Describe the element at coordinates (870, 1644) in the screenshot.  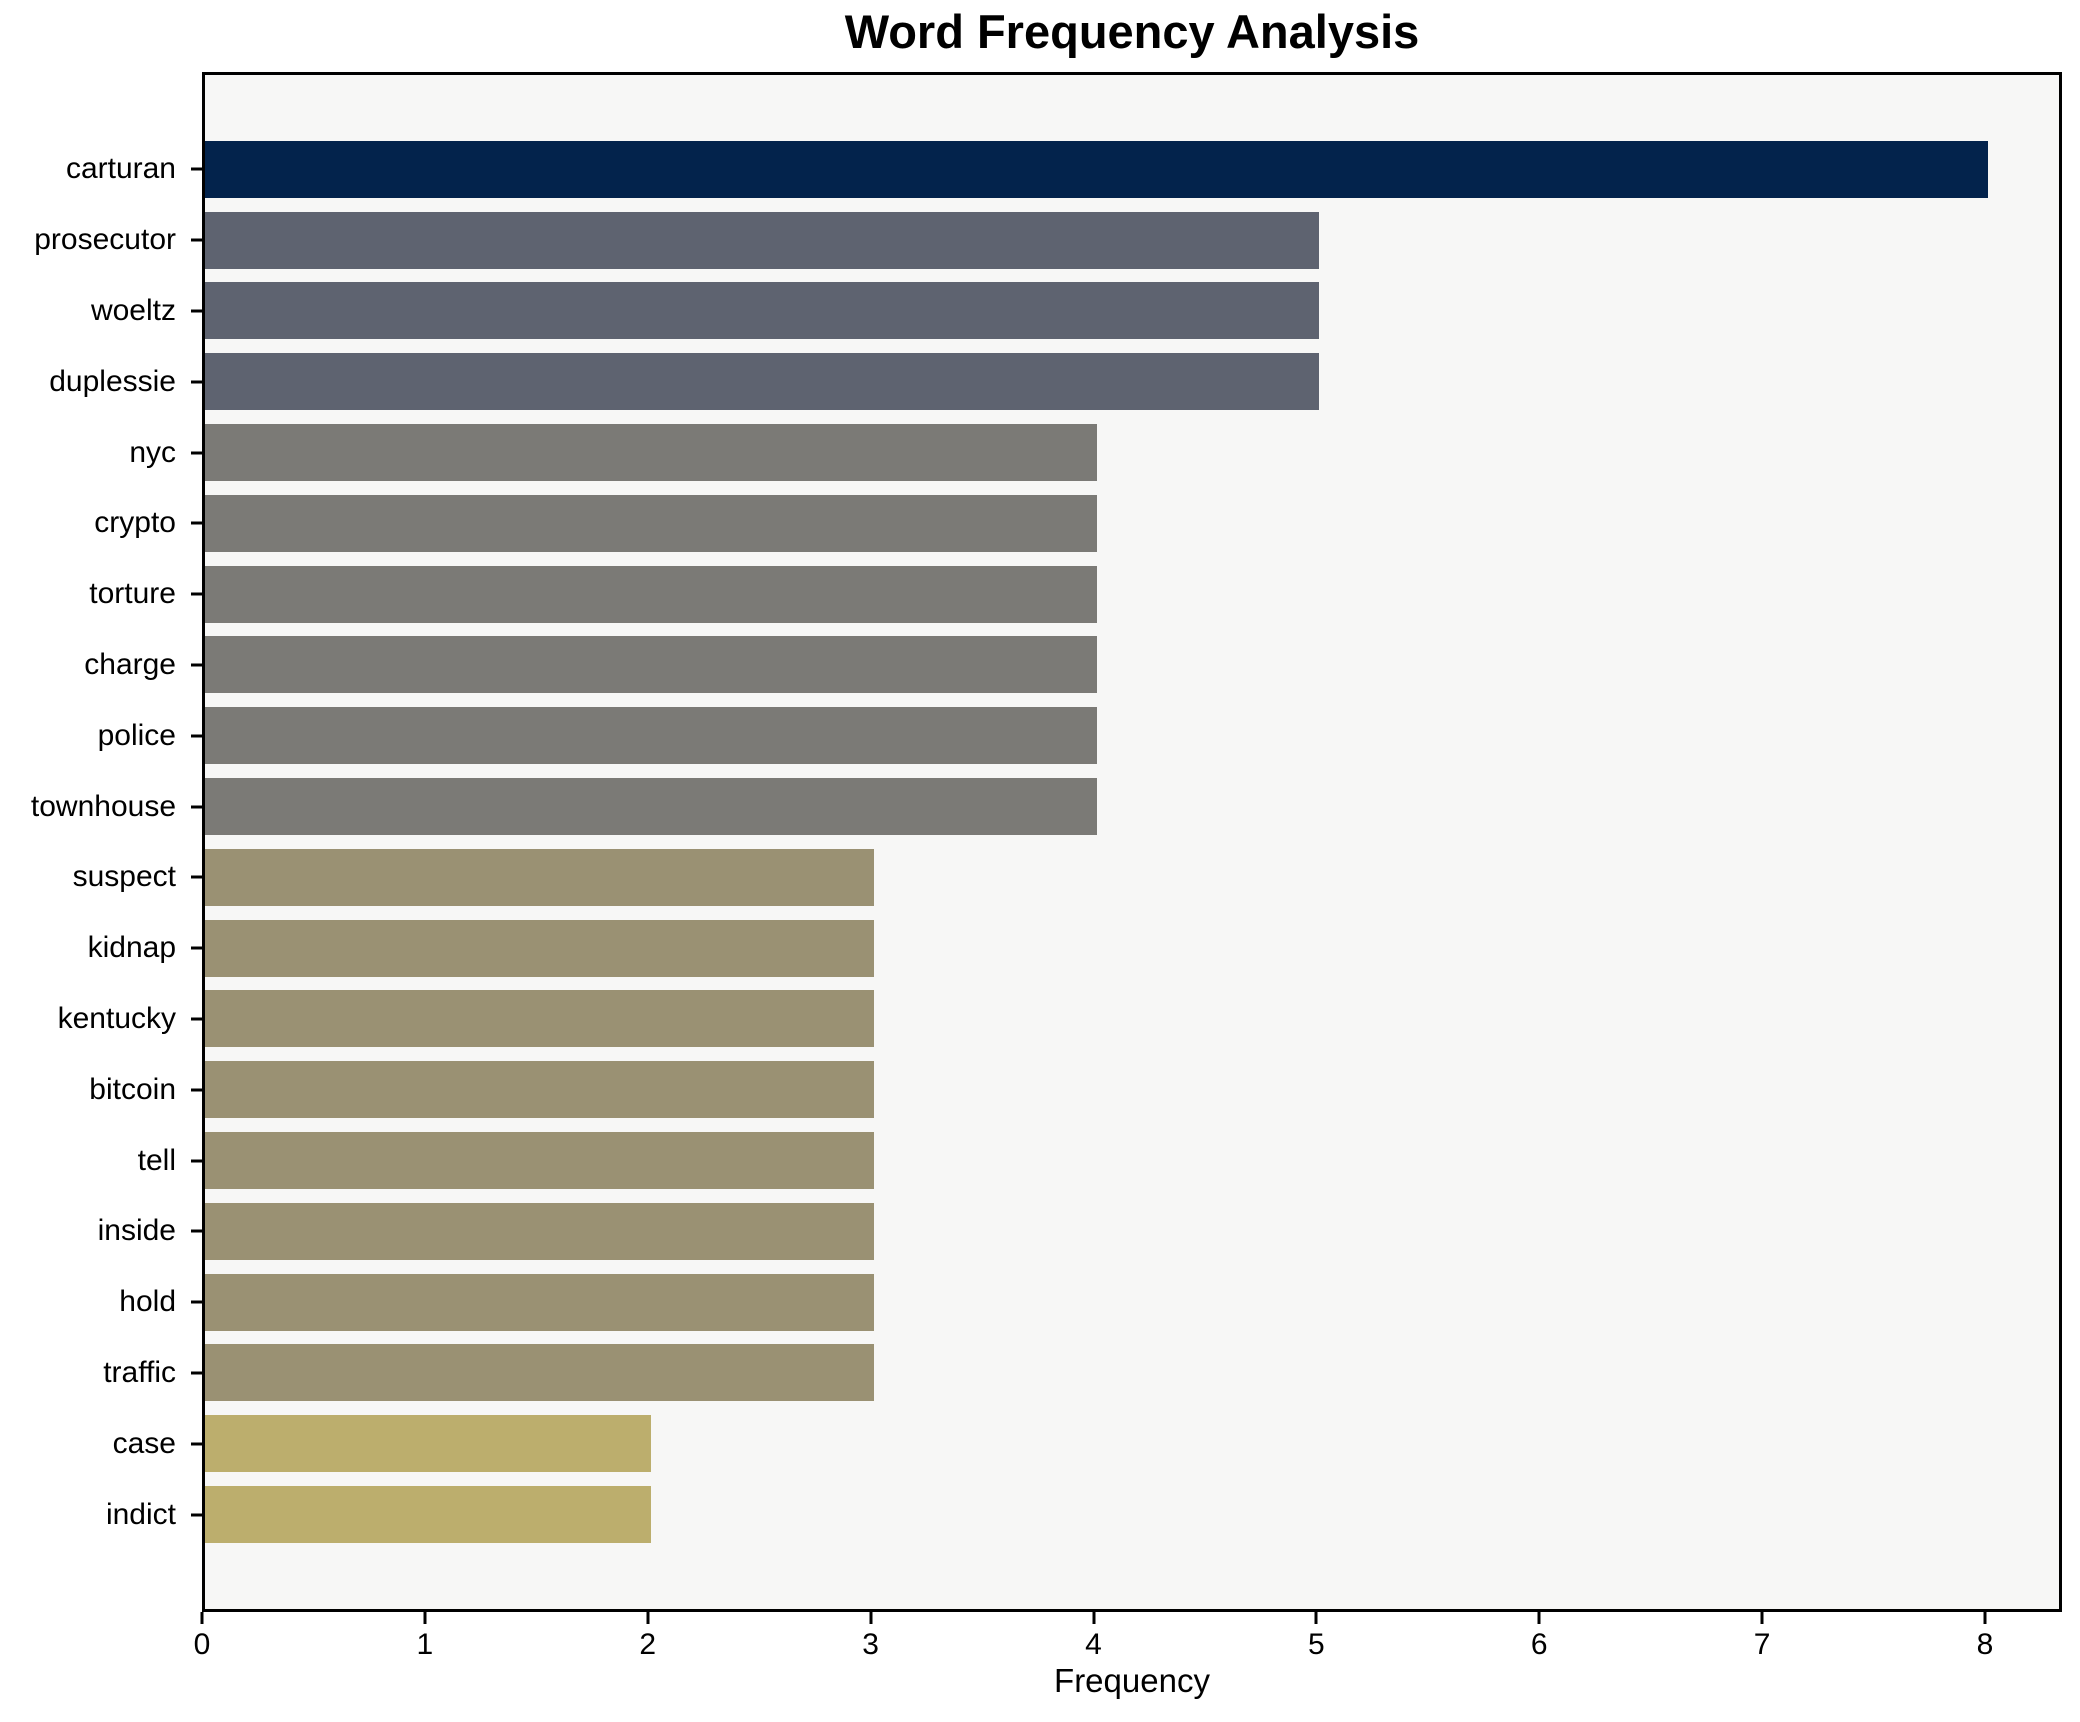
I see `x-tick-label-3: 3` at that location.